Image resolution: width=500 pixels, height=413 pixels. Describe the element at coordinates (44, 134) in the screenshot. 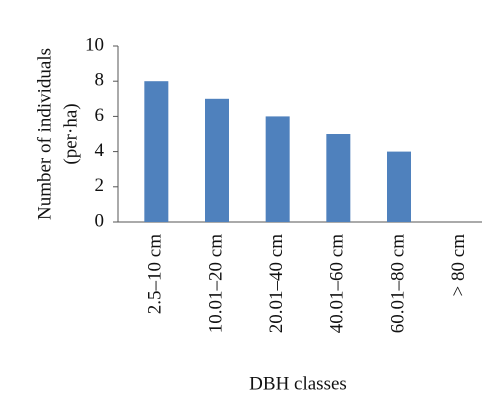

I see `y-axis-label: Number of individuals` at that location.